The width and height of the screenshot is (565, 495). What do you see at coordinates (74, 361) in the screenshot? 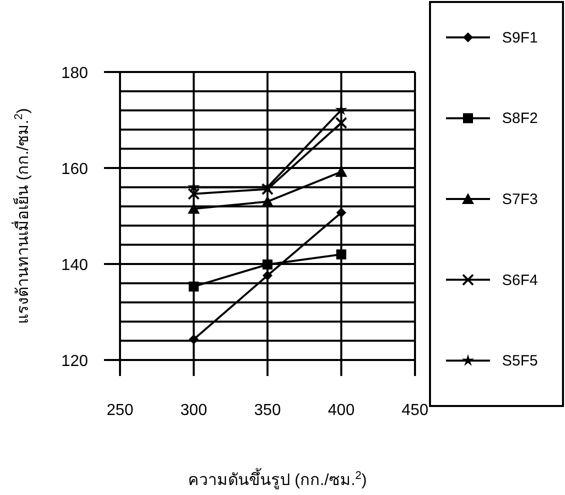
I see `y-tick-label: 120` at bounding box center [74, 361].